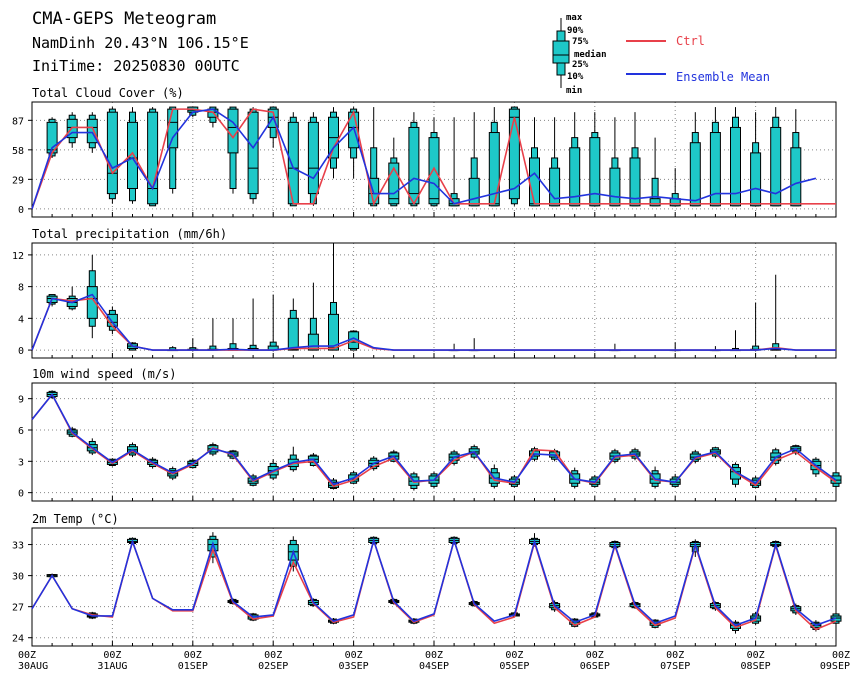 This screenshot has height=680, width=860. I want to click on precip-ytick-label: 4, so click(21, 319).